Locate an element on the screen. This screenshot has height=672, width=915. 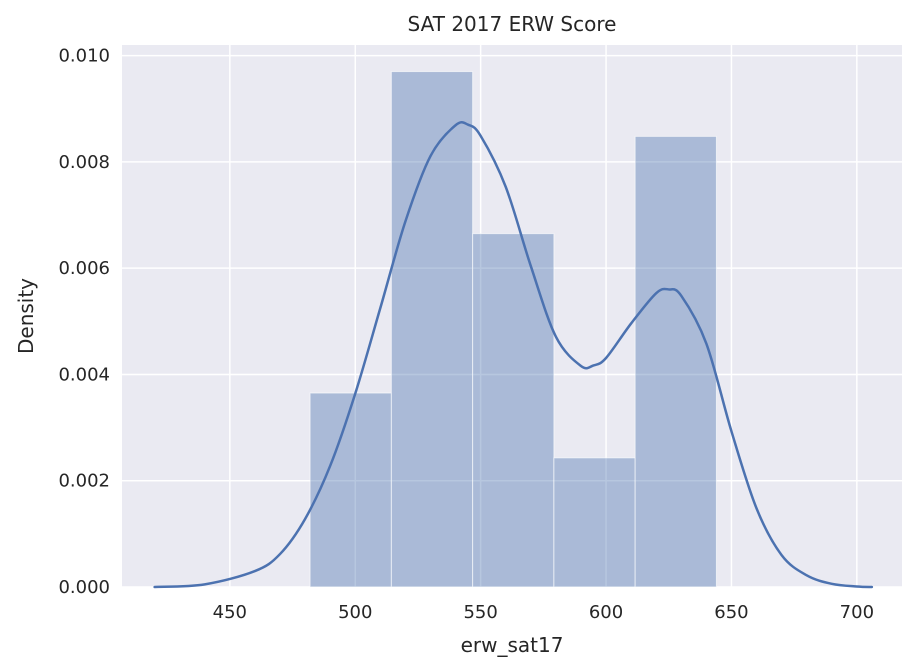
x-tick-label: 500 is located at coordinates (355, 612).